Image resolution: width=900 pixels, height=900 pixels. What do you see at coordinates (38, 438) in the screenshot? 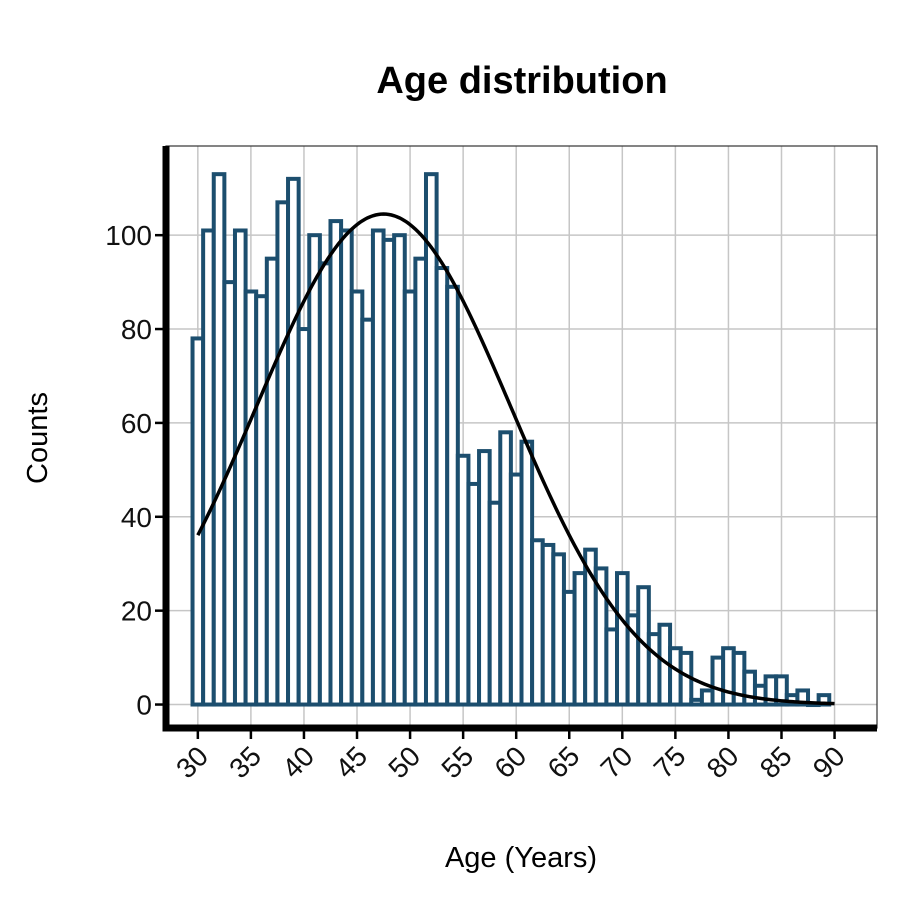
I see `y-axis-label: Counts` at bounding box center [38, 438].